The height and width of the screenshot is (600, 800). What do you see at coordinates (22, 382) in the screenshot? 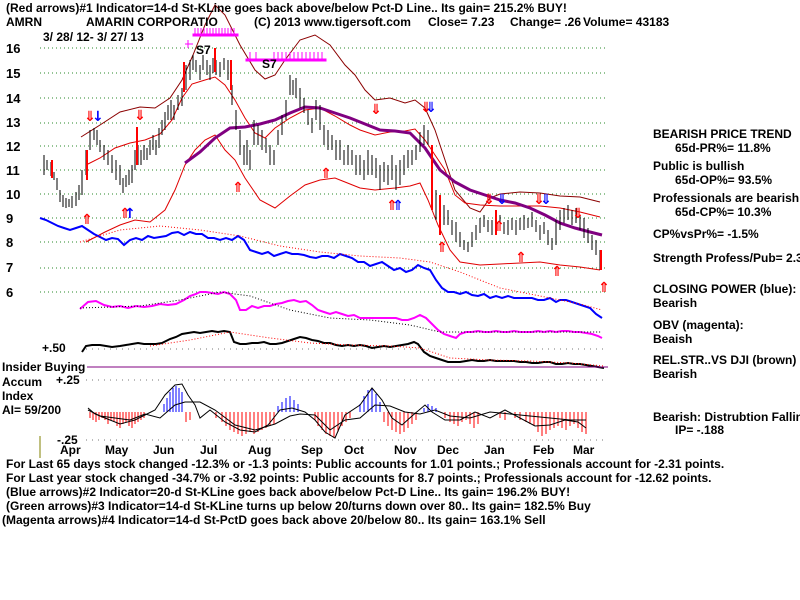
I see `accum-label: Accum` at bounding box center [22, 382].